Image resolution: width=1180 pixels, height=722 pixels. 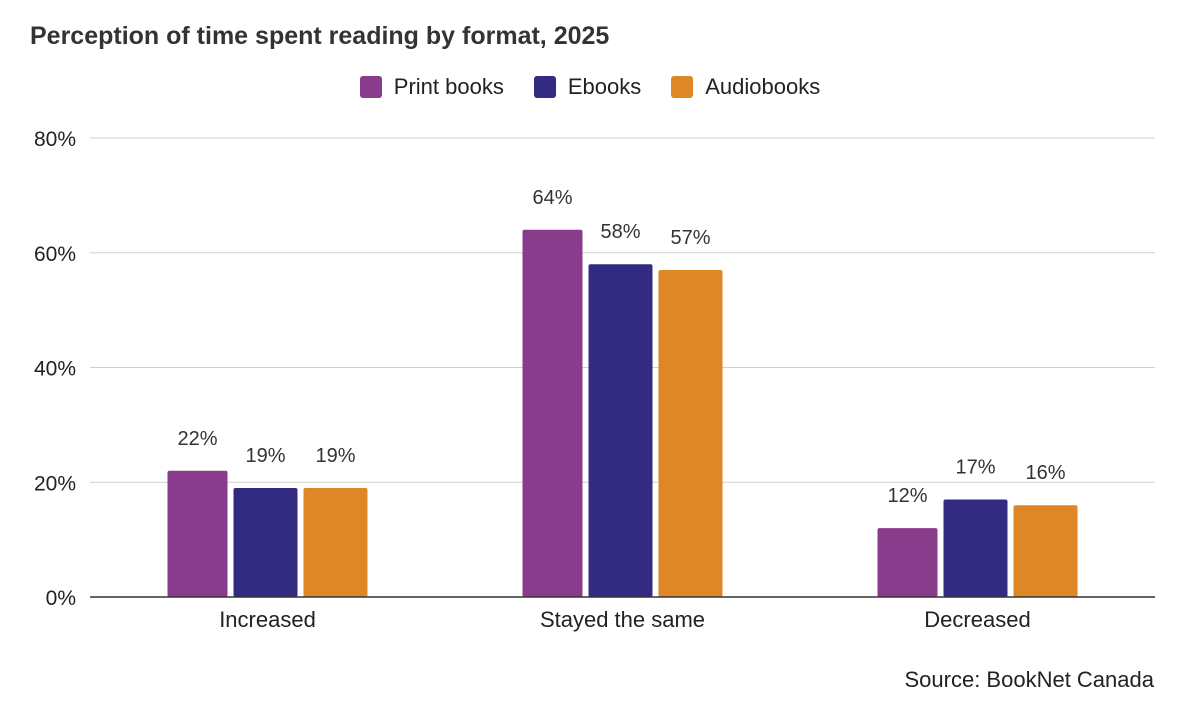 I want to click on legend-label-print-books: Print books, so click(x=448, y=86).